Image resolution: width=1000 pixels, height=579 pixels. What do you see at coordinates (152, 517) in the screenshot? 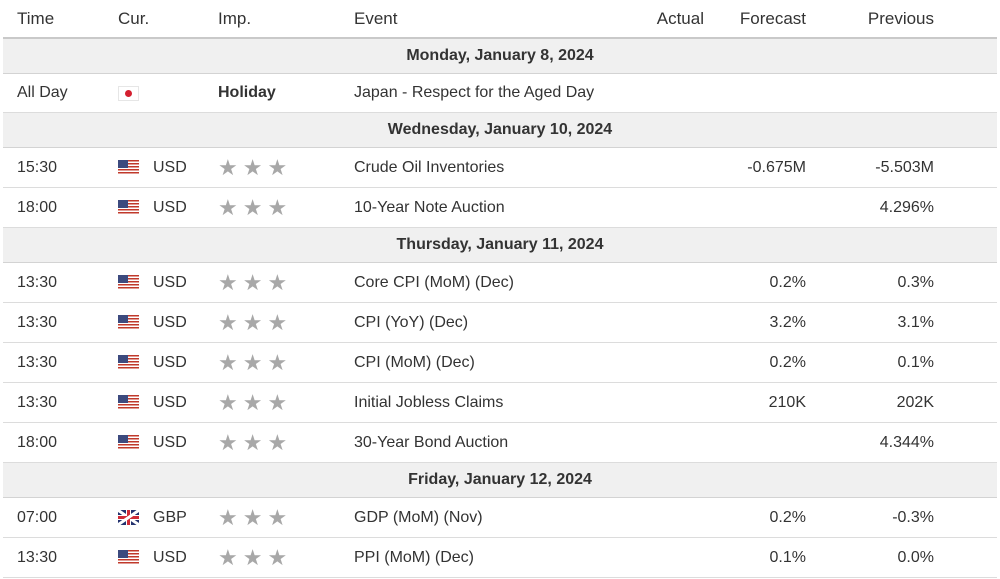
I see `event-currency: GBP` at bounding box center [152, 517].